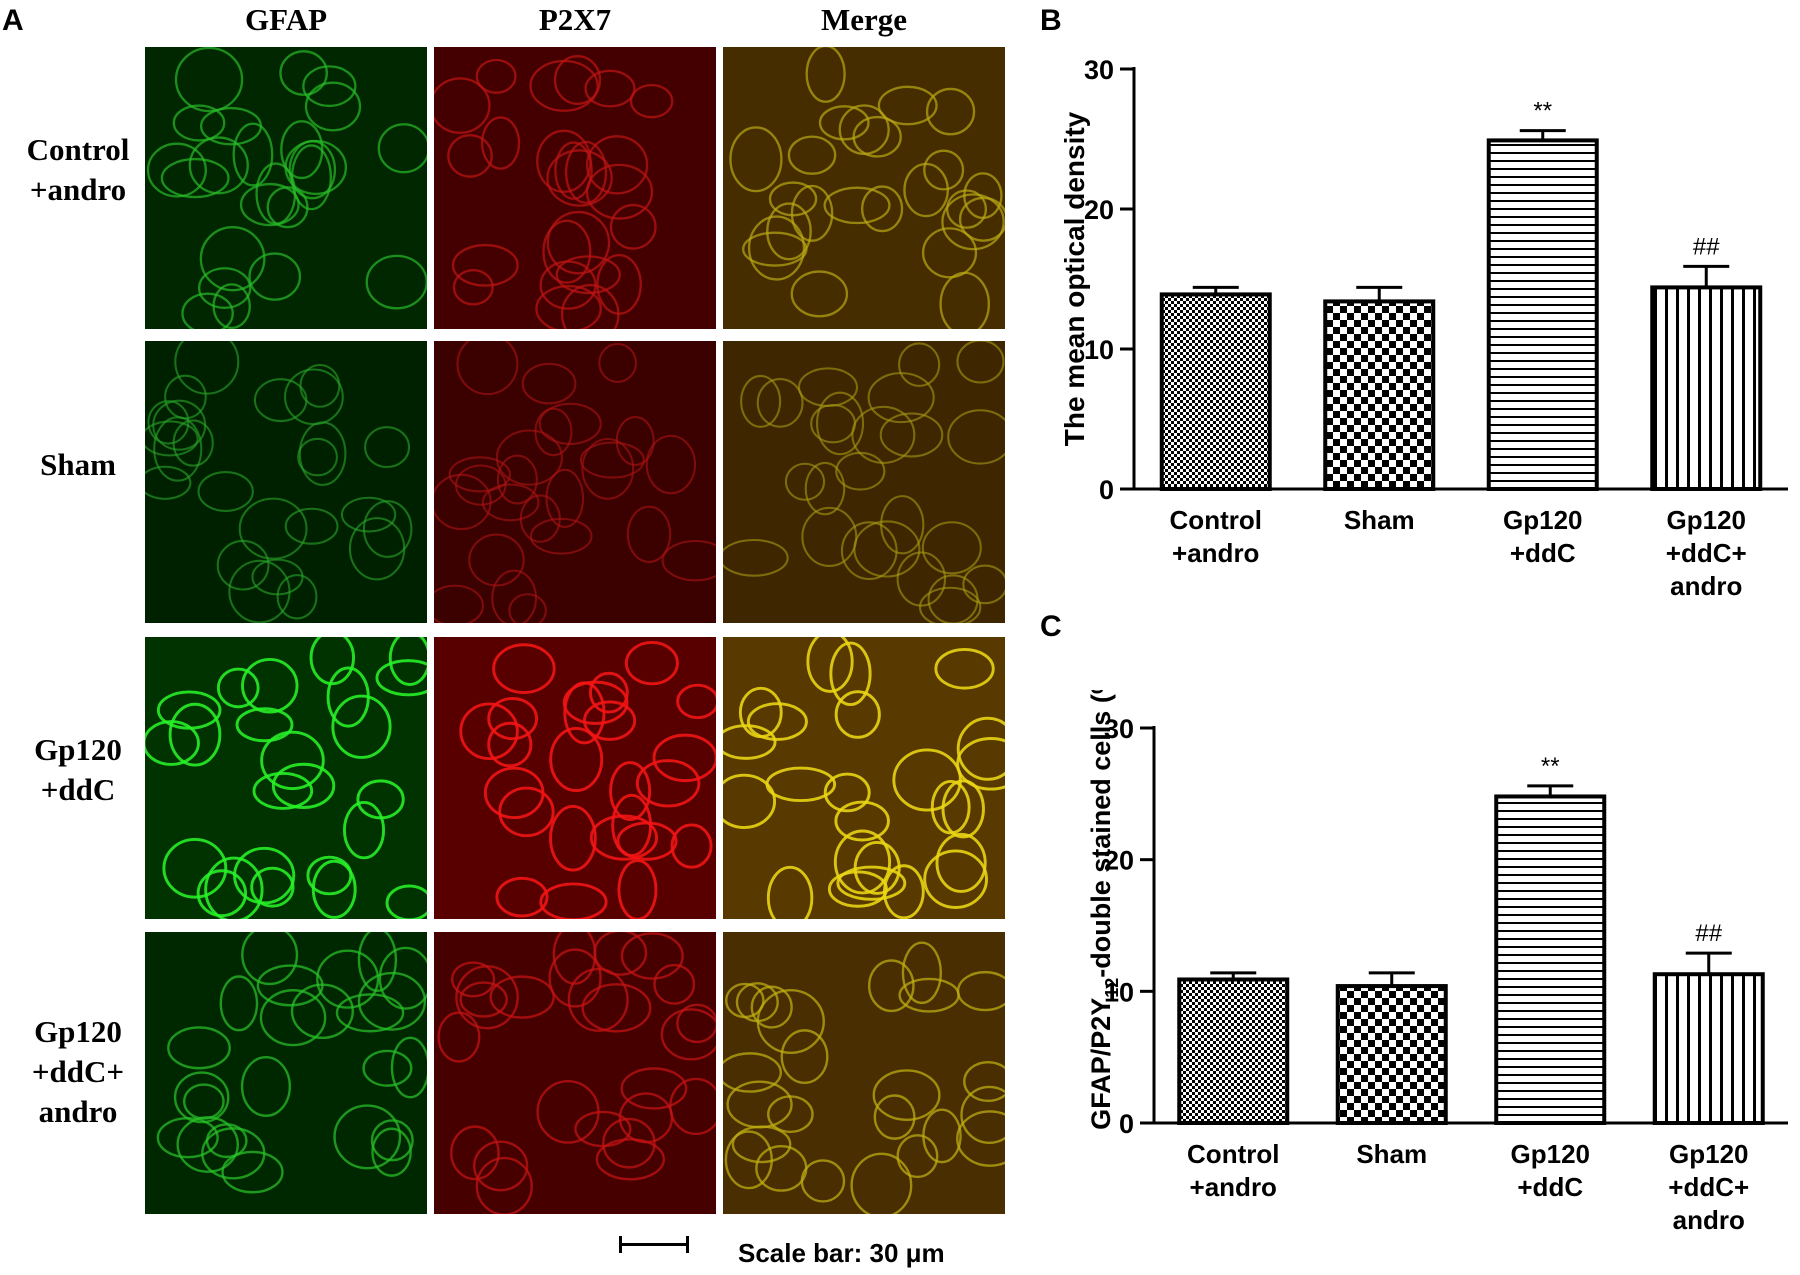 Image resolution: width=1800 pixels, height=1275 pixels. What do you see at coordinates (1104, 910) in the screenshot?
I see `y-axis-title: GFAP/P2Y12-double stained cells (%)` at bounding box center [1104, 910].